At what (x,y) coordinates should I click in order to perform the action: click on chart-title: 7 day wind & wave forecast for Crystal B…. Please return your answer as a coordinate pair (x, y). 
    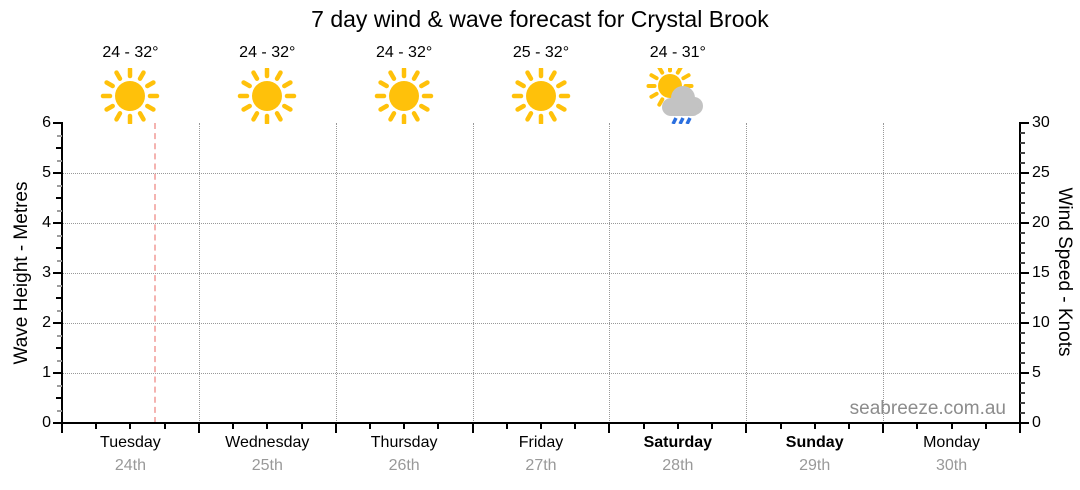
    Looking at the image, I should click on (540, 19).